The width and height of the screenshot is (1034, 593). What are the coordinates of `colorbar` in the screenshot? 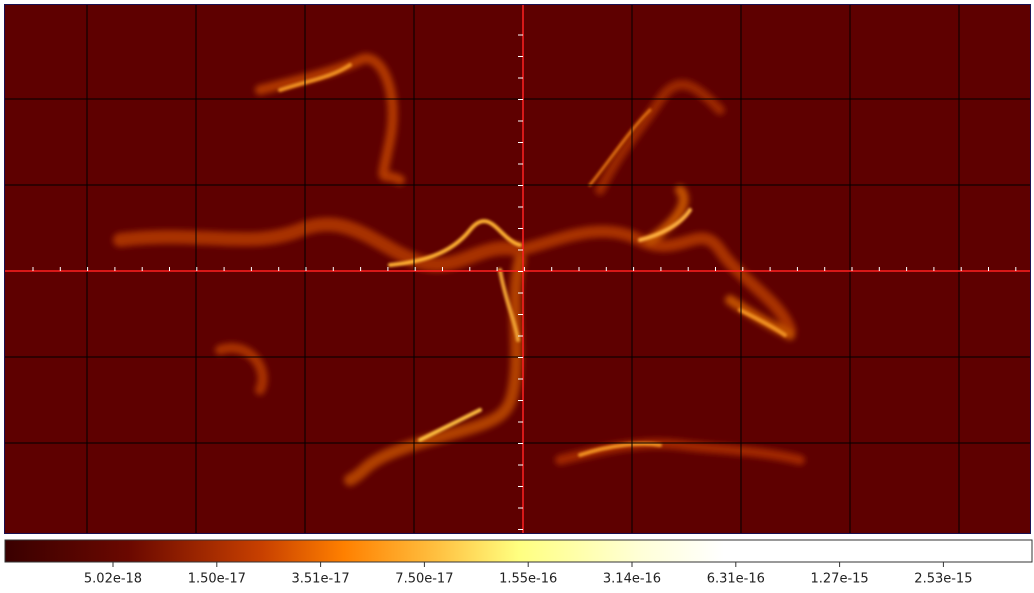 It's located at (518, 551).